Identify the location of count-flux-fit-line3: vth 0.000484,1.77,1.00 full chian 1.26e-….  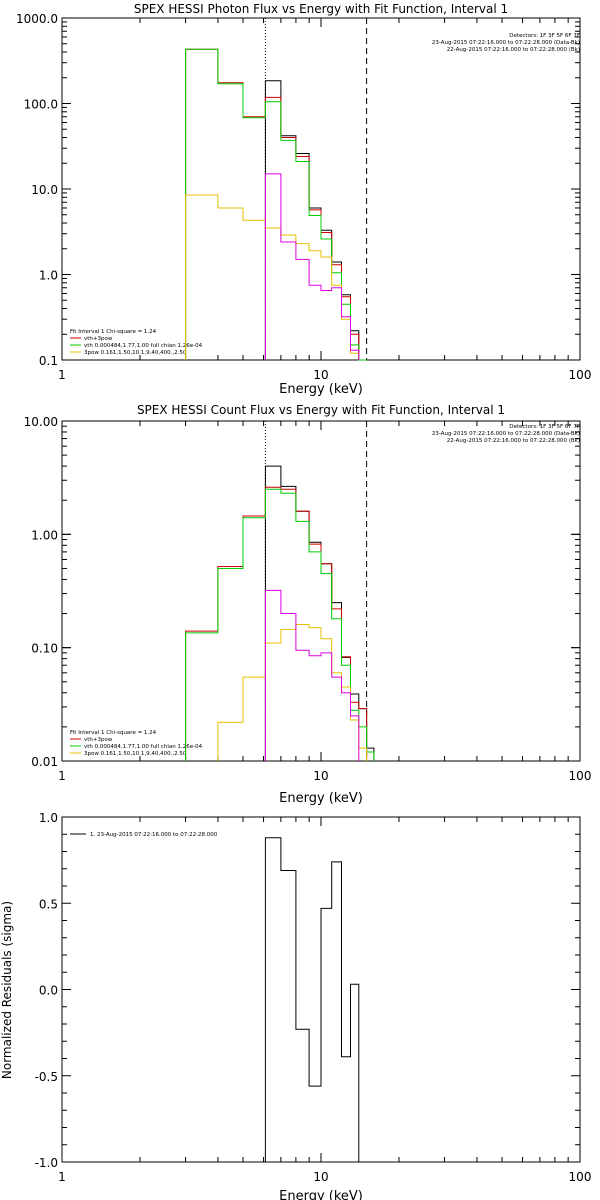
(143, 747).